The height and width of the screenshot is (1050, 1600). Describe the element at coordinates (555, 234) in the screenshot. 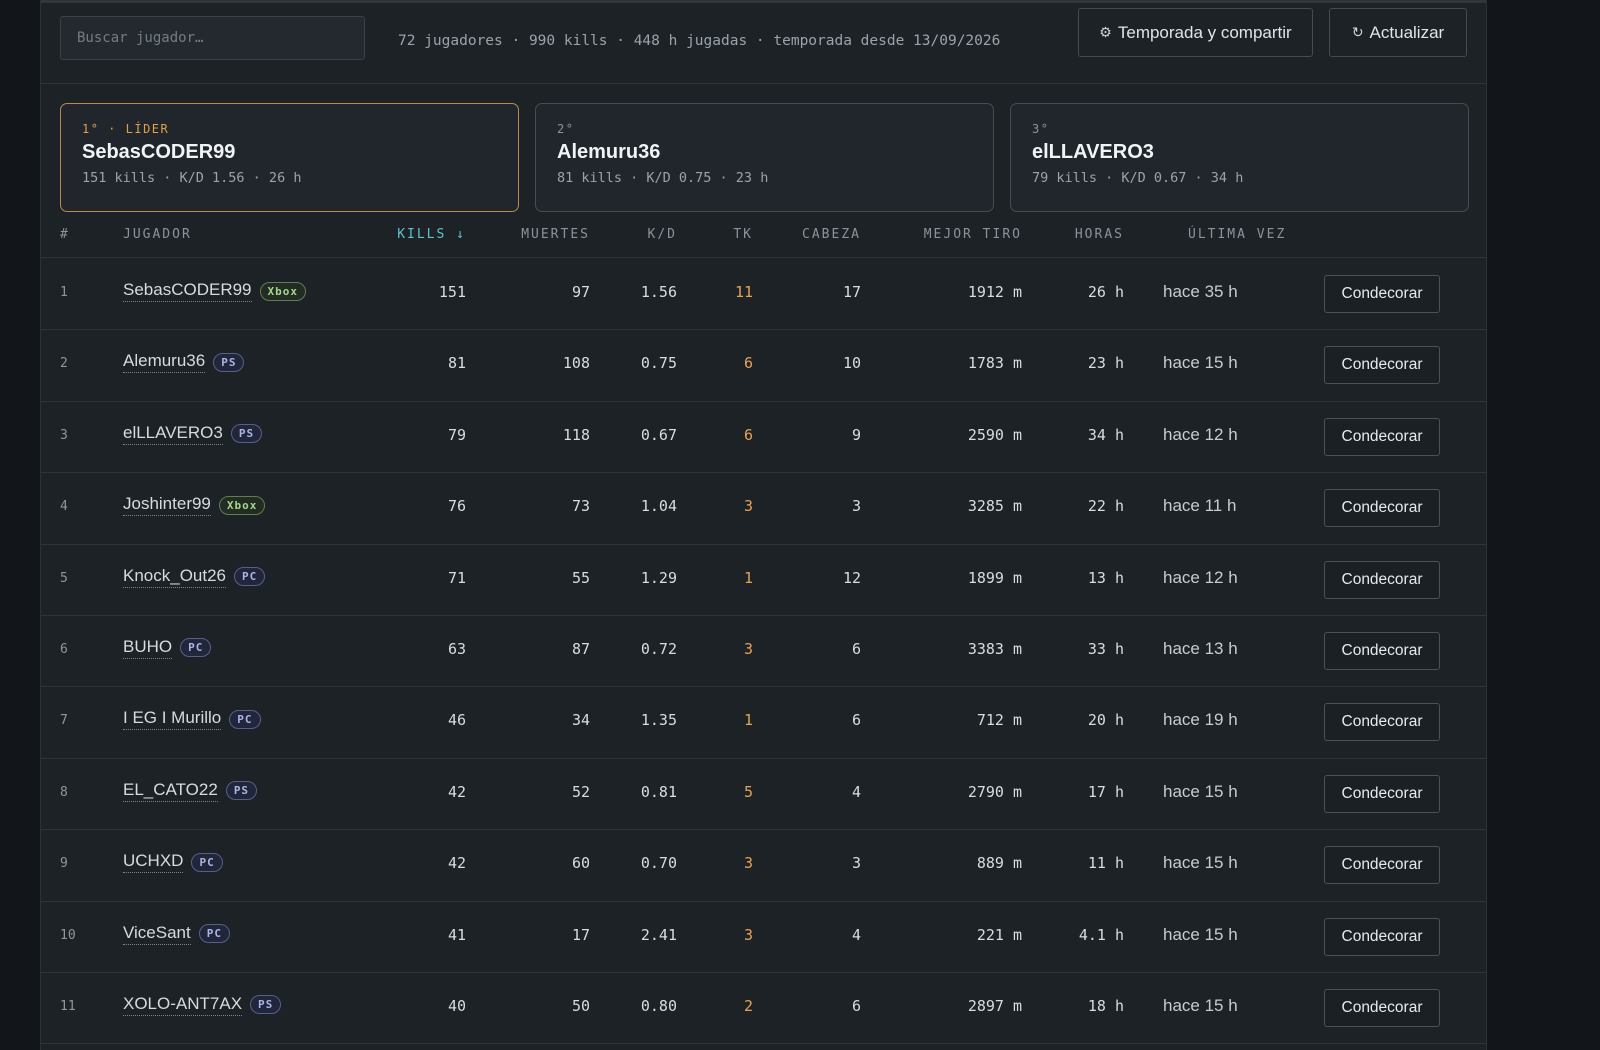

I see `column-header-deaths: MUERTES` at that location.